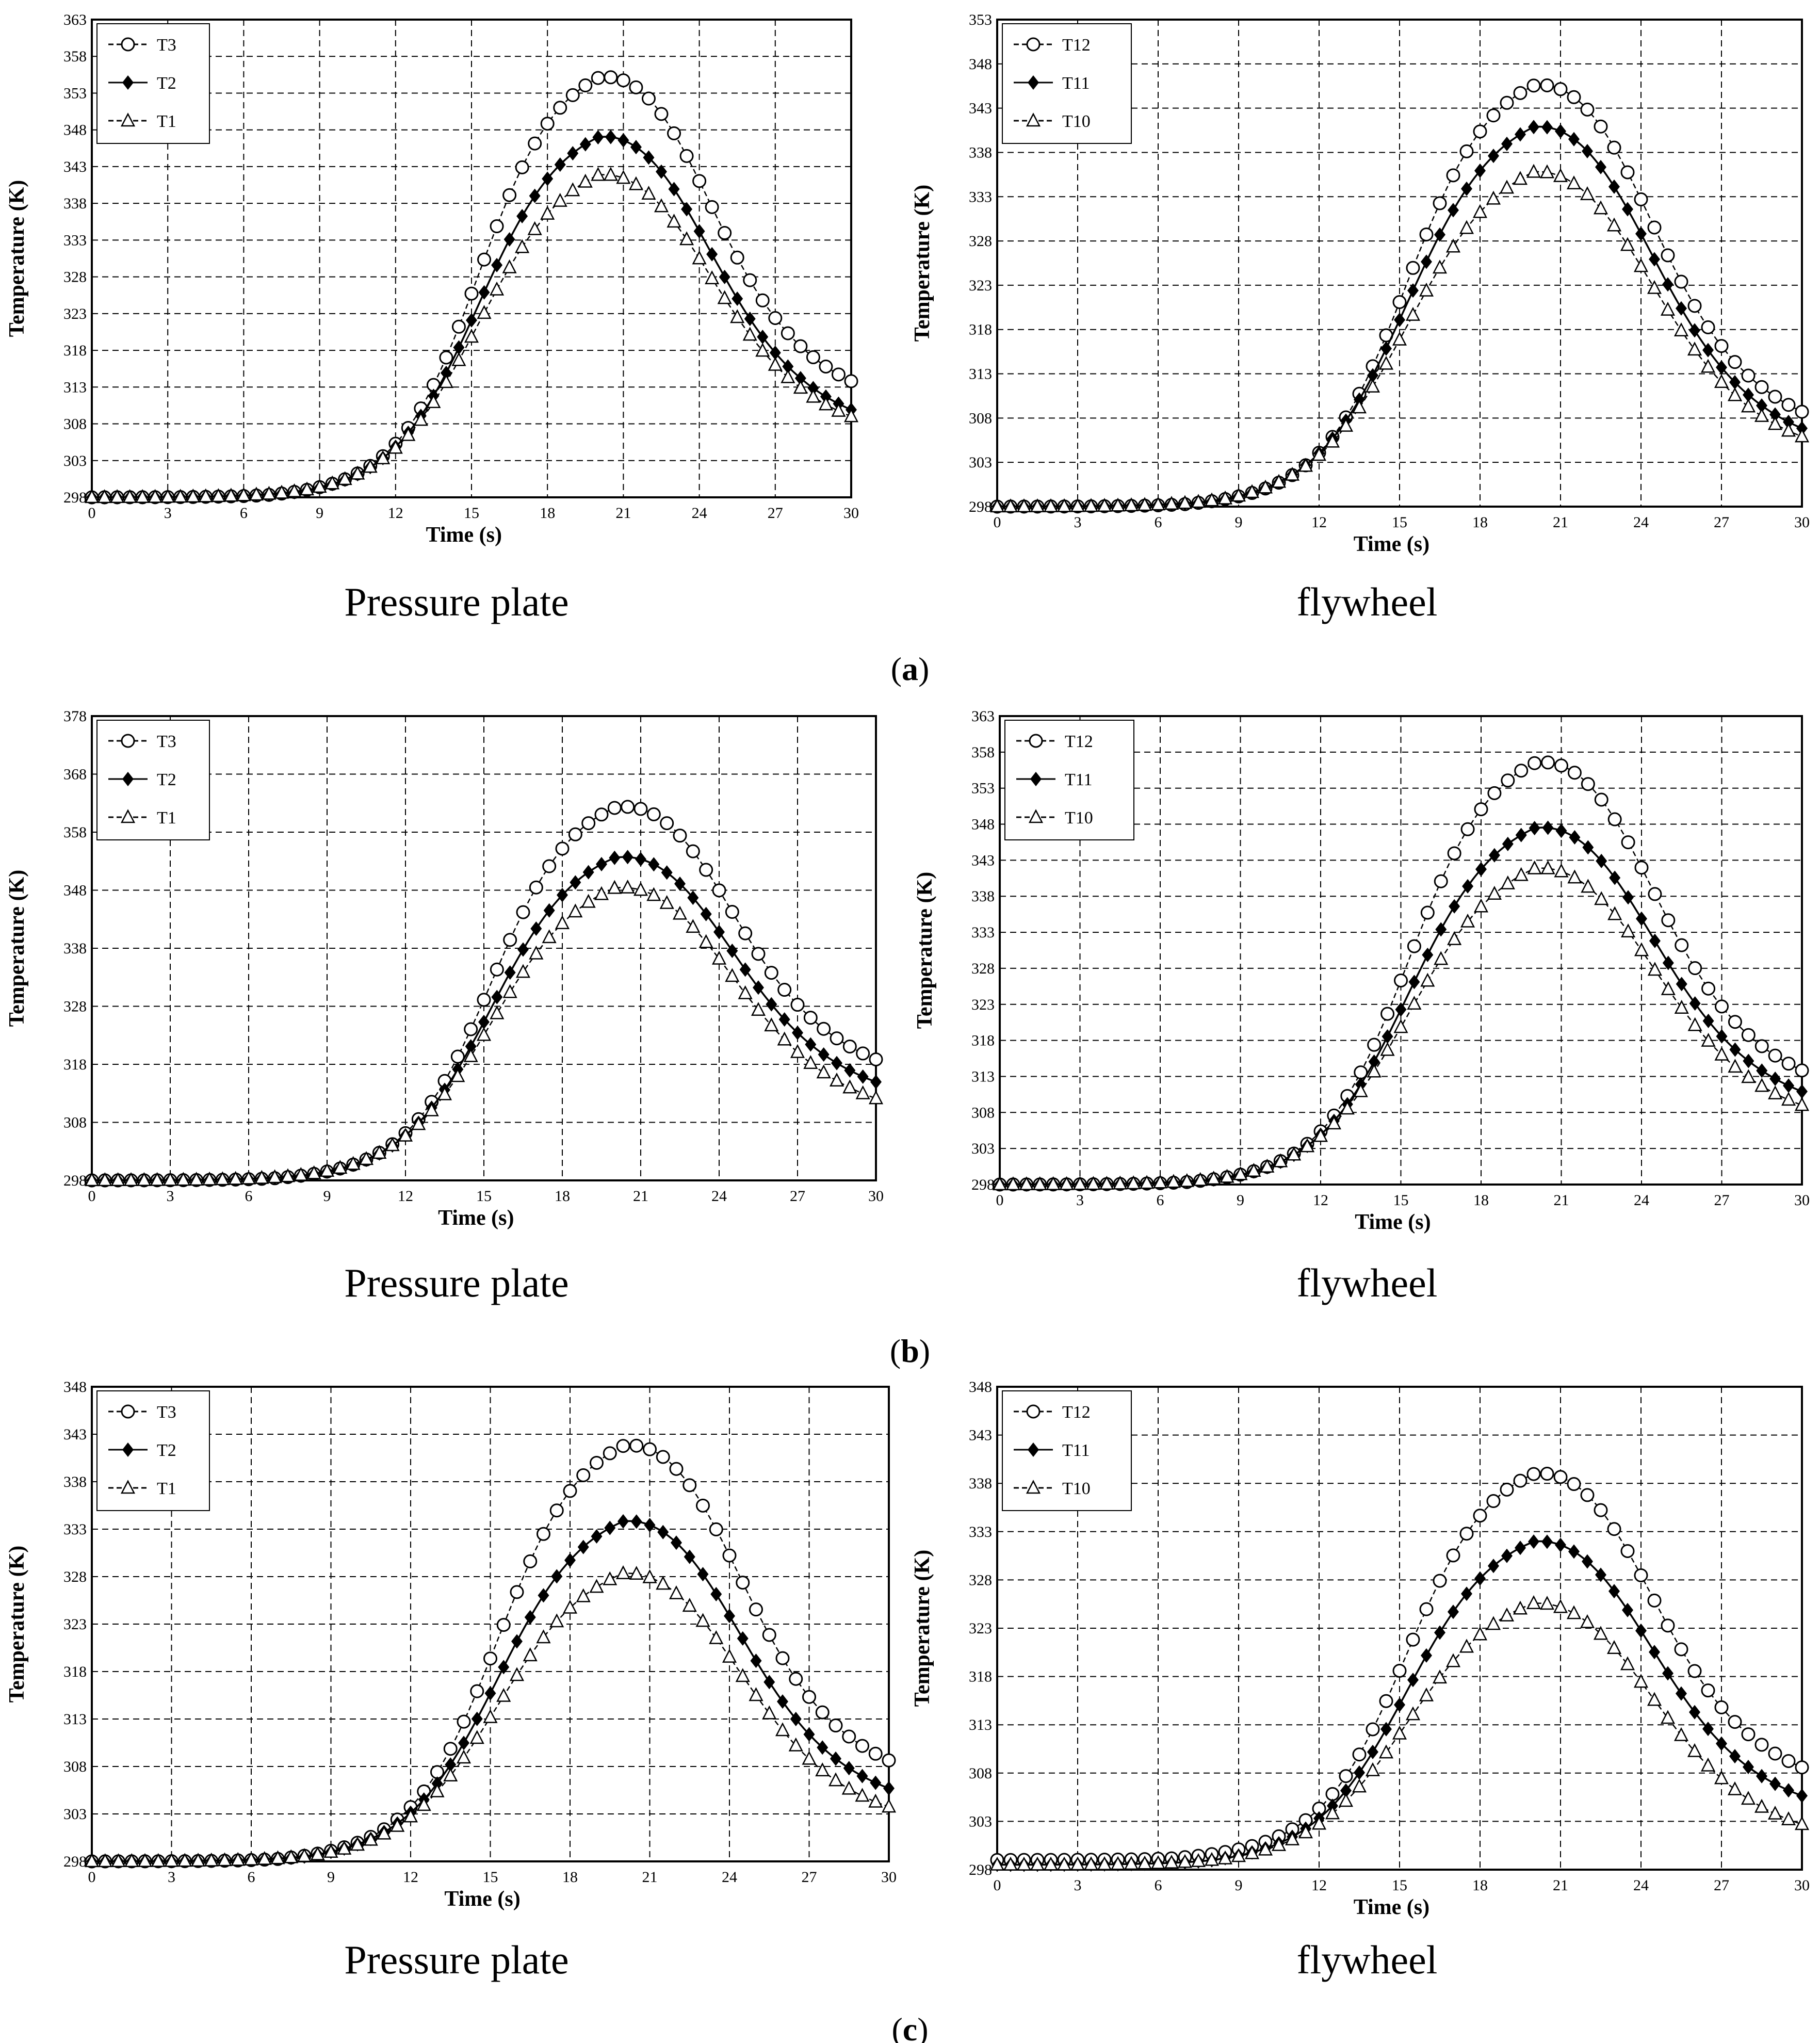 The width and height of the screenshot is (1820, 2043). I want to click on plot-frame, so click(491, 1624).